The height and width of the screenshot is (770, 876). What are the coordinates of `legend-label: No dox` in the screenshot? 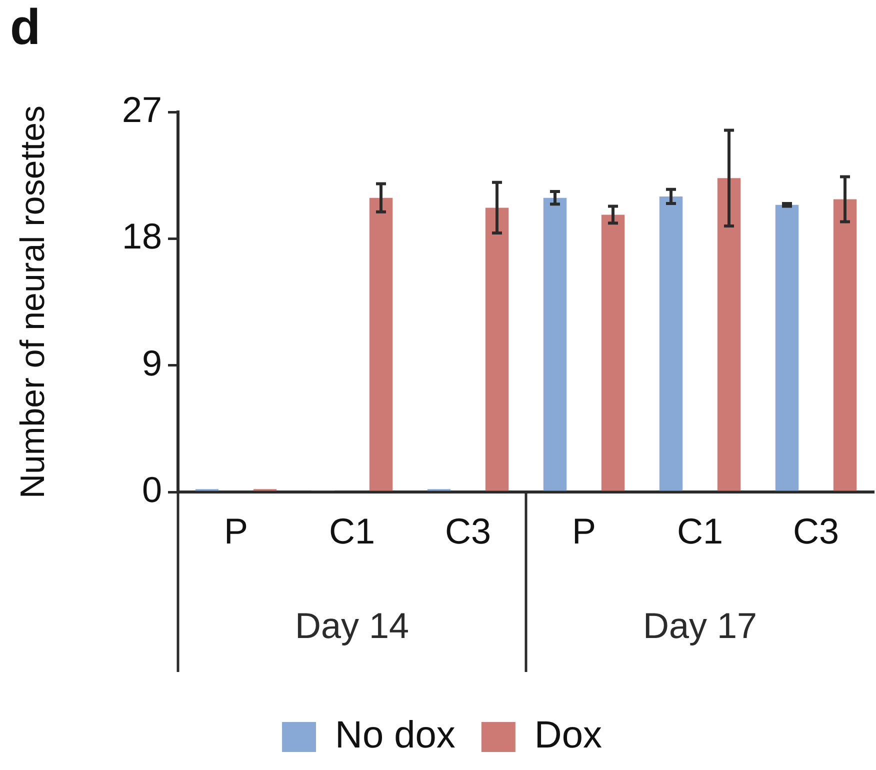 It's located at (395, 735).